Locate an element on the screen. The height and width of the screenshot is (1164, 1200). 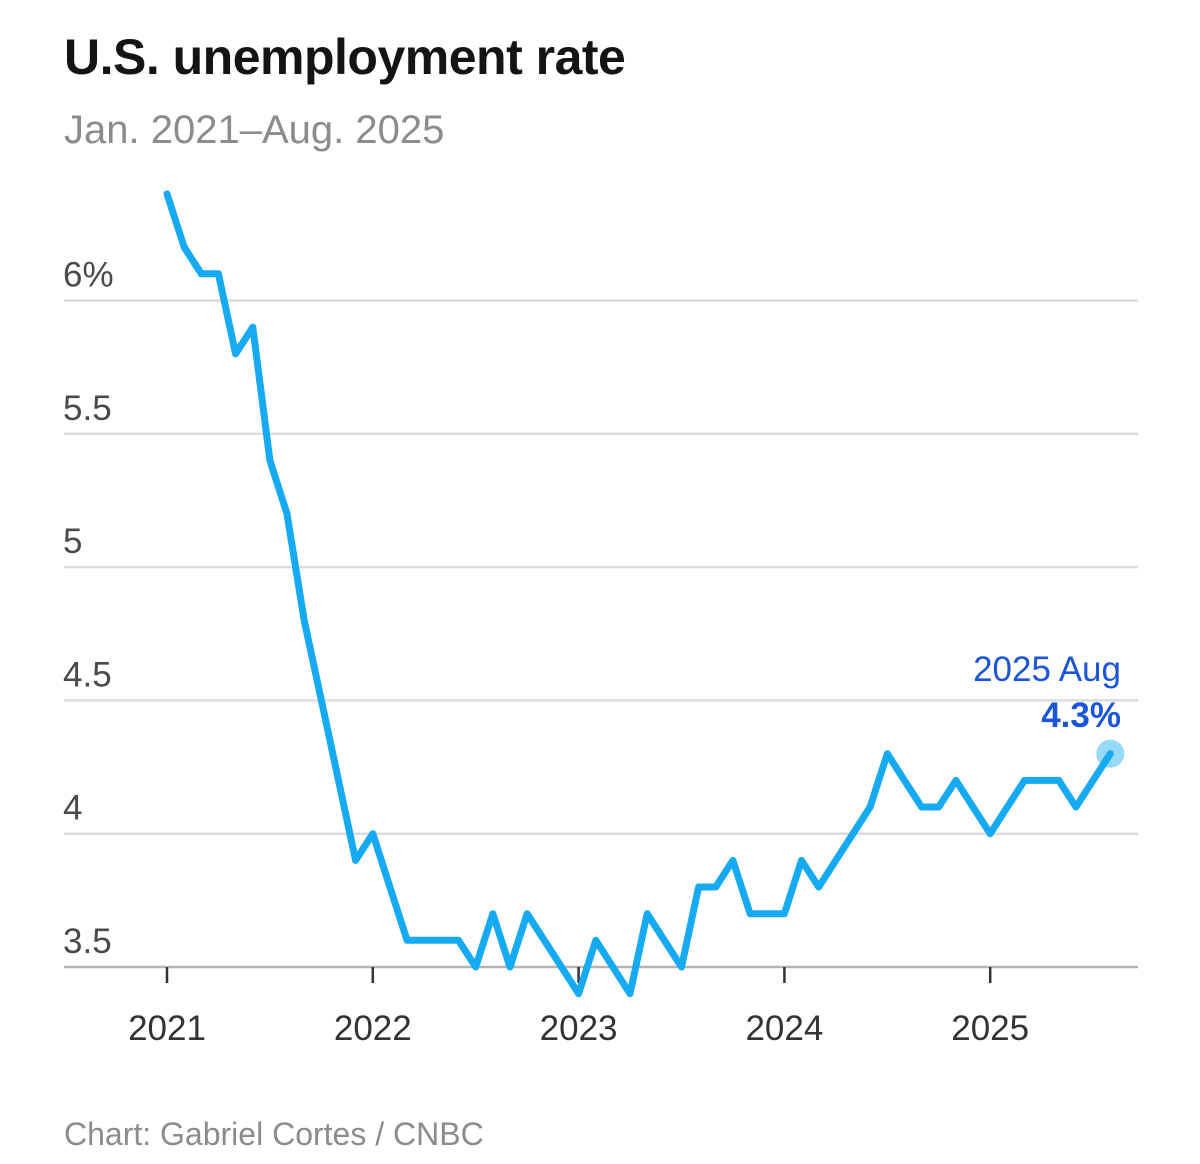
x-tick-label: 2023 is located at coordinates (579, 1028).